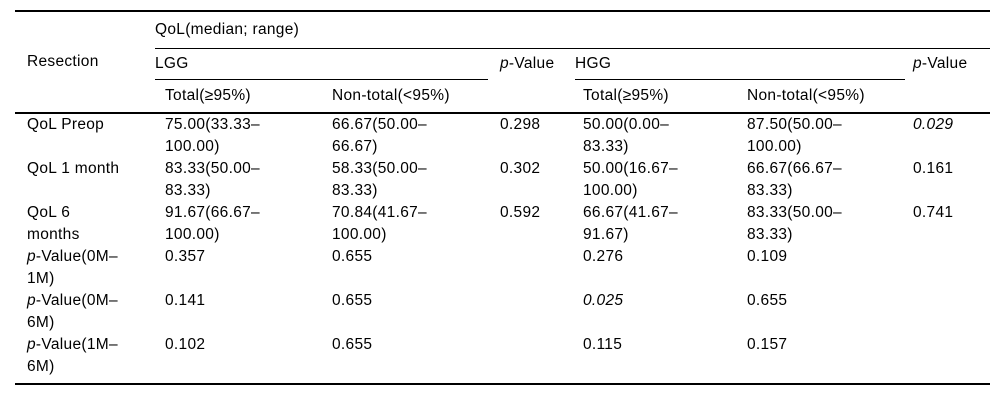  Describe the element at coordinates (520, 124) in the screenshot. I see `value: 0.298` at that location.